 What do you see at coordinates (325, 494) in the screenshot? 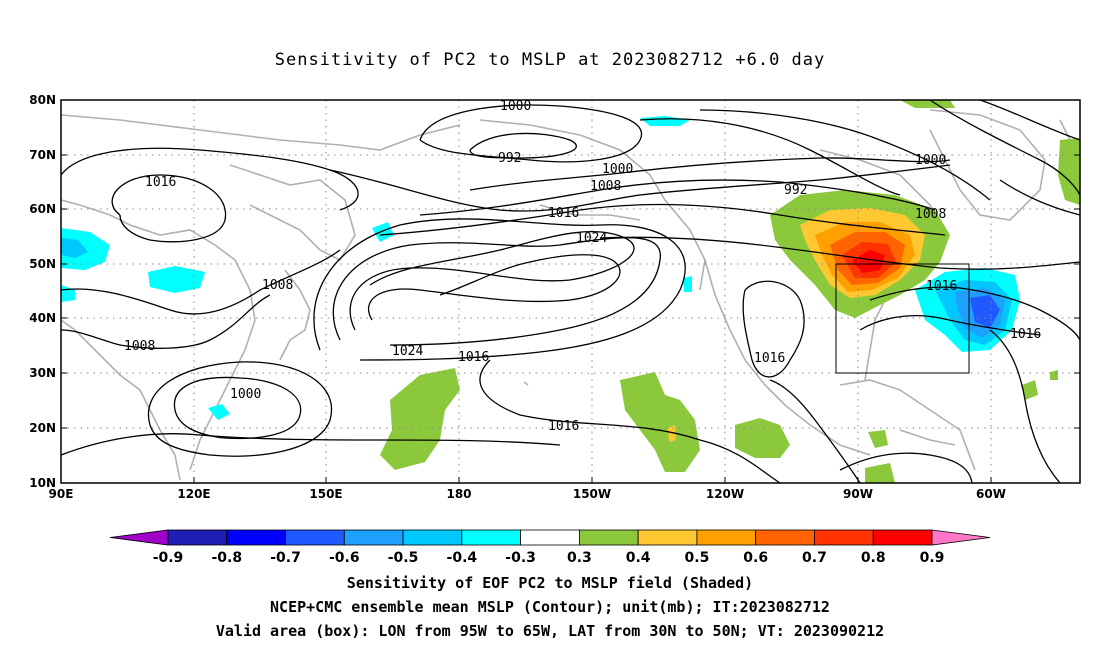
I see `lon-tick-label: 150E` at bounding box center [325, 494].